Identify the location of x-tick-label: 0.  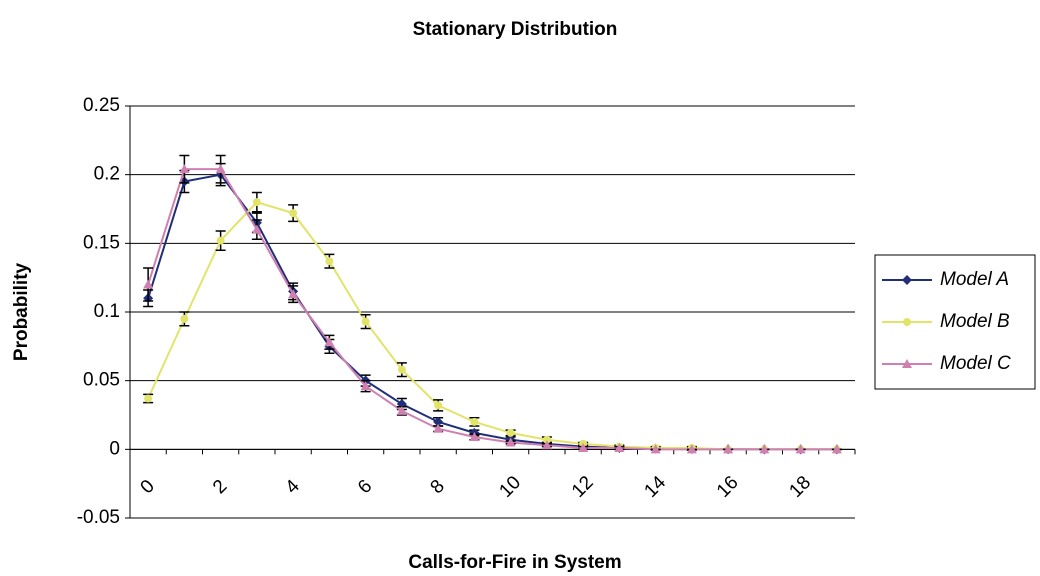
(148, 487).